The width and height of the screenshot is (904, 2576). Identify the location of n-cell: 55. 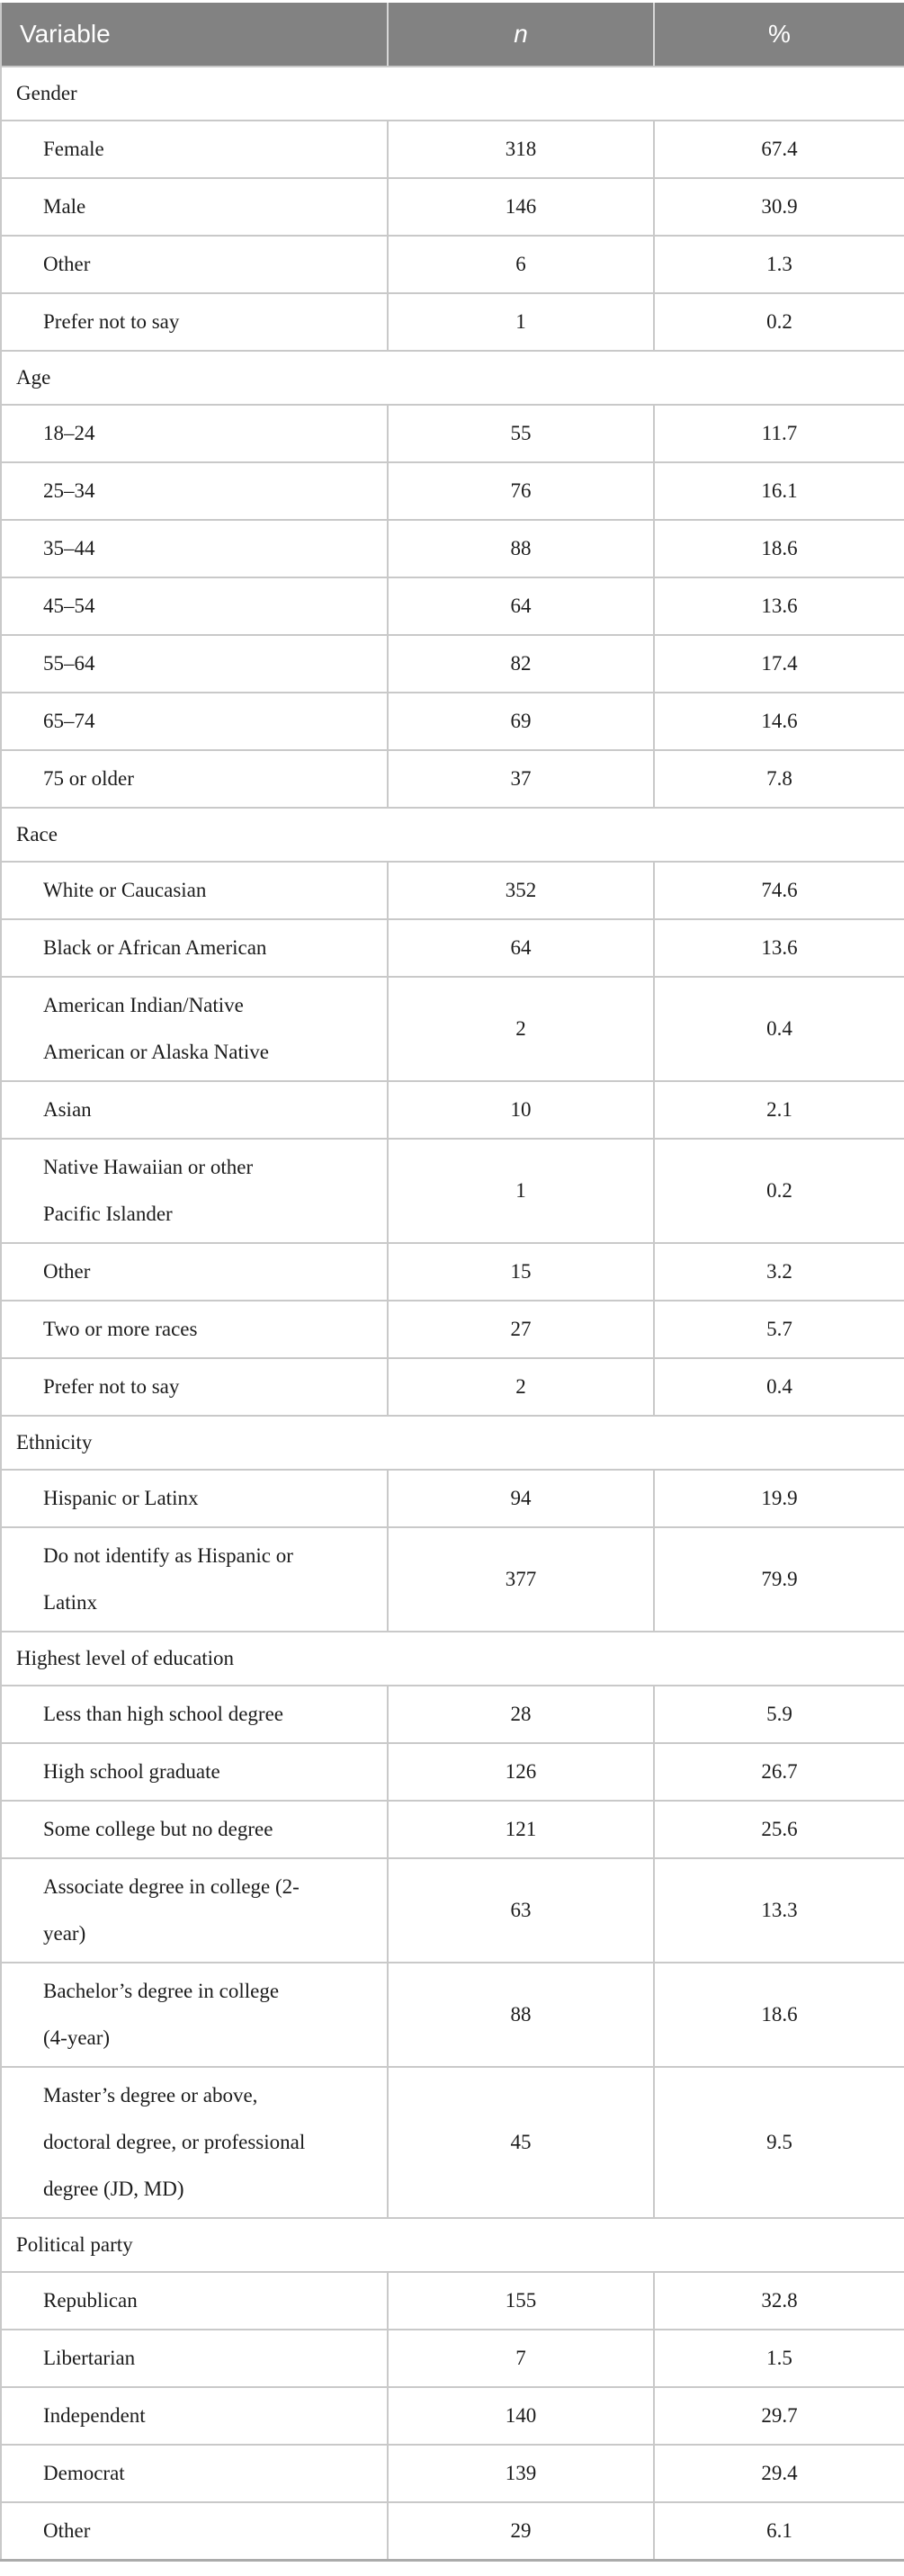
(521, 434).